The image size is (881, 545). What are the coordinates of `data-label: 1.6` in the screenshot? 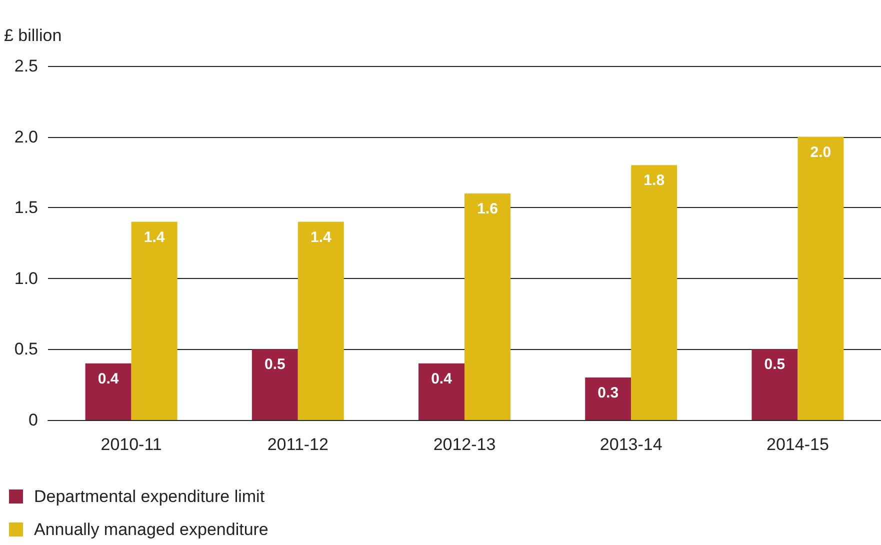 It's located at (487, 209).